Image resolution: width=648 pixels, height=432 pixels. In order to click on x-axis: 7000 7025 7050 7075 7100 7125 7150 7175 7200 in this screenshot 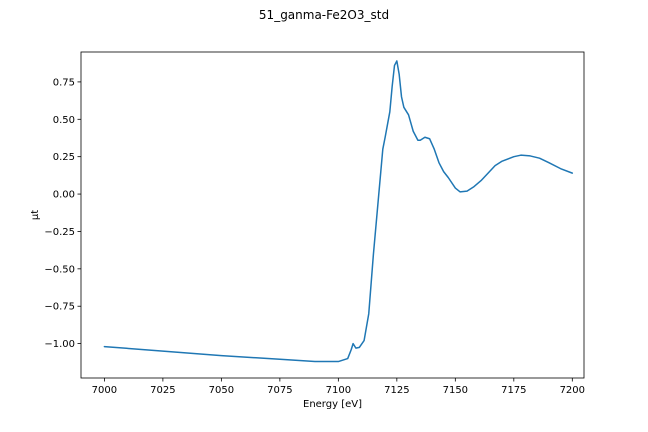, I will do `click(338, 387)`.